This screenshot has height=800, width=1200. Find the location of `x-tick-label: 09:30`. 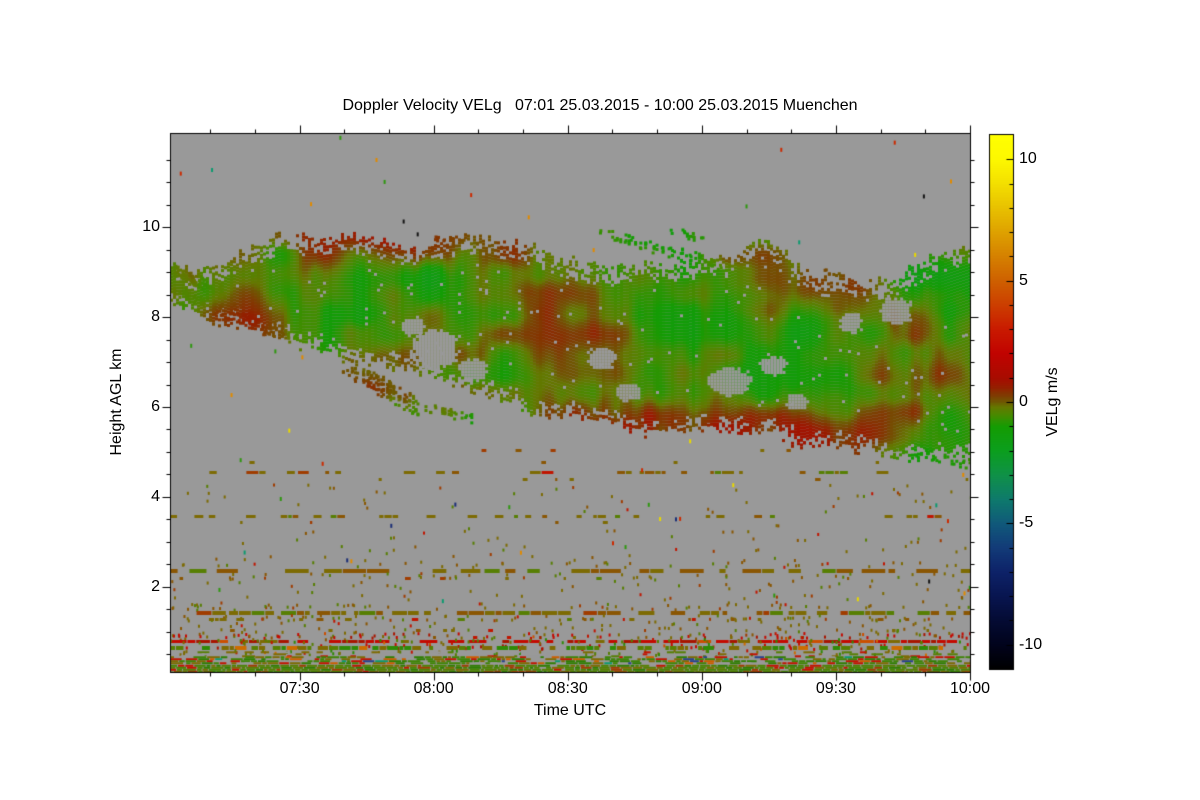

x-tick-label: 09:30 is located at coordinates (835, 688).